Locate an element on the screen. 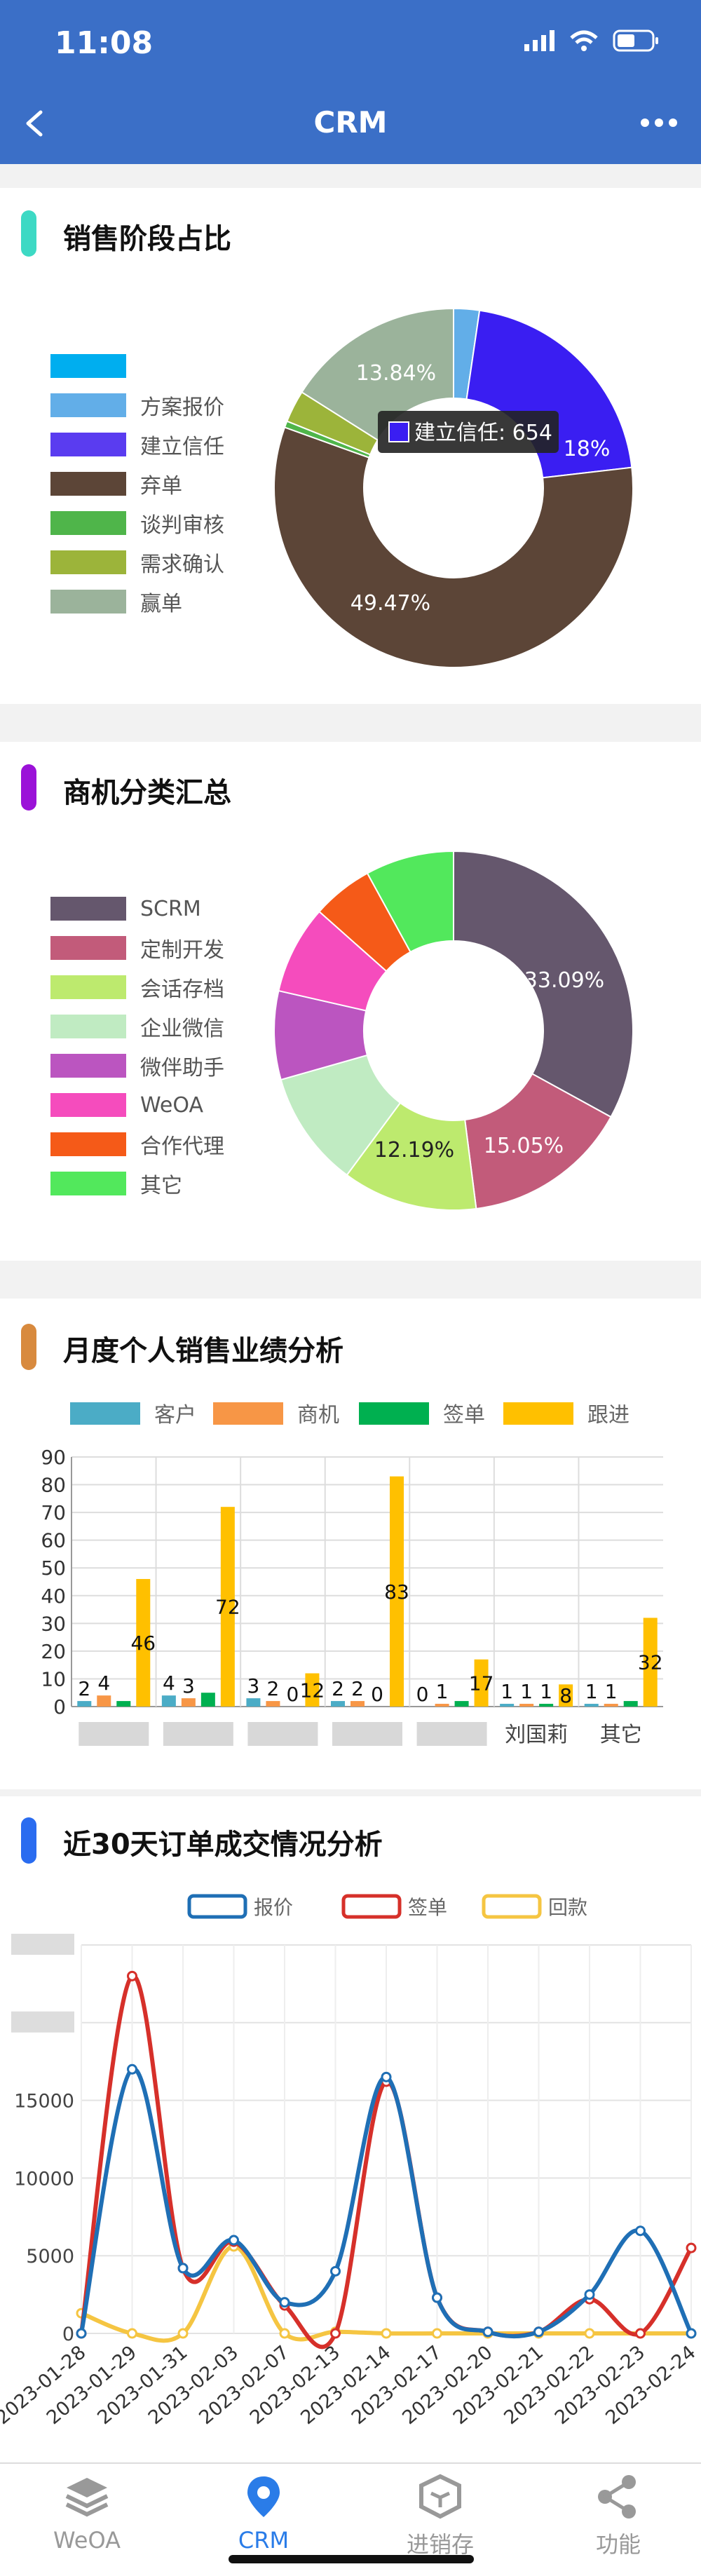 The image size is (701, 2576). legend-item: 其它 is located at coordinates (137, 1183).